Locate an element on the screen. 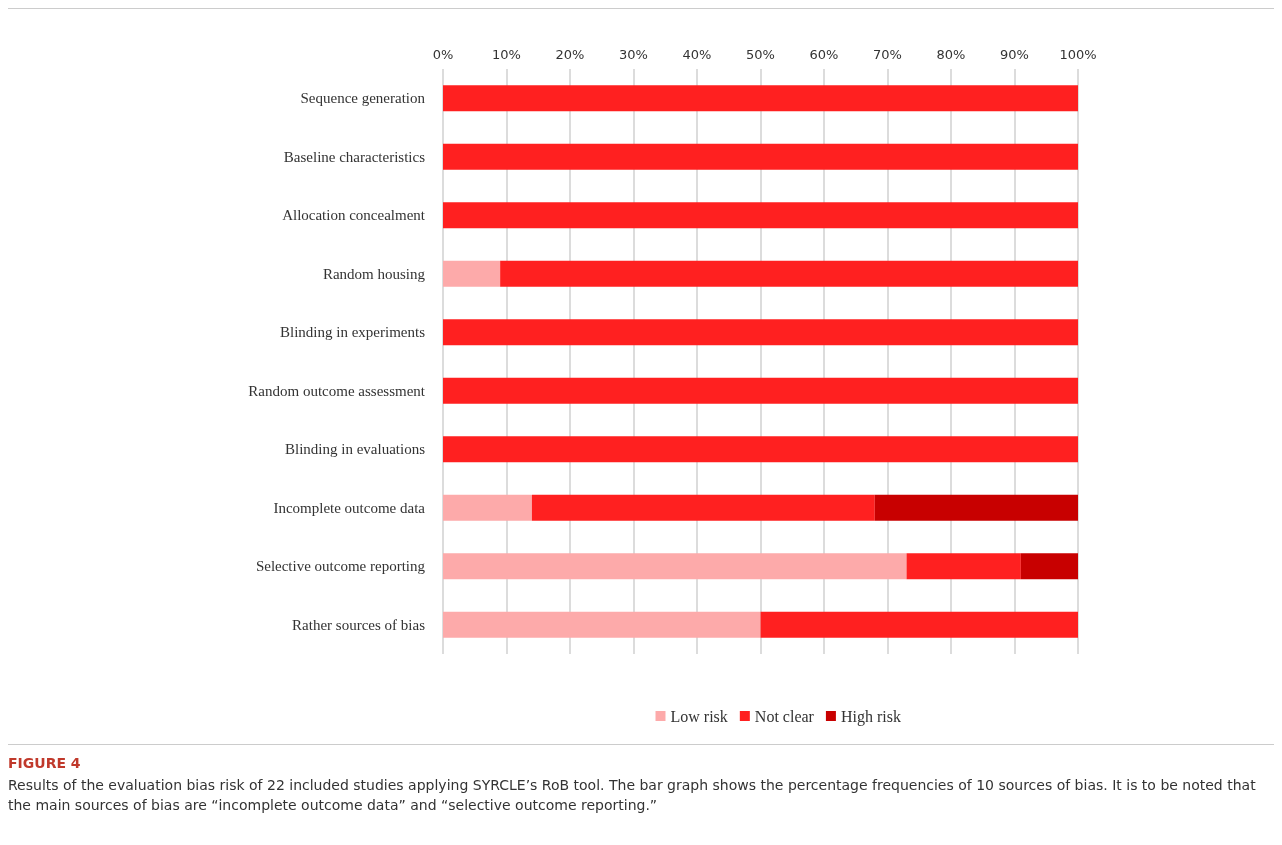 Image resolution: width=1282 pixels, height=845 pixels. x-tick-label: 10% is located at coordinates (506, 54).